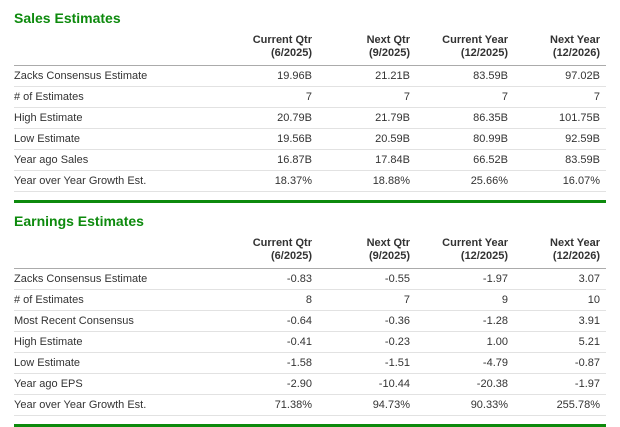 The height and width of the screenshot is (427, 620). Describe the element at coordinates (114, 321) in the screenshot. I see `row-label: Most Recent Consensus` at that location.